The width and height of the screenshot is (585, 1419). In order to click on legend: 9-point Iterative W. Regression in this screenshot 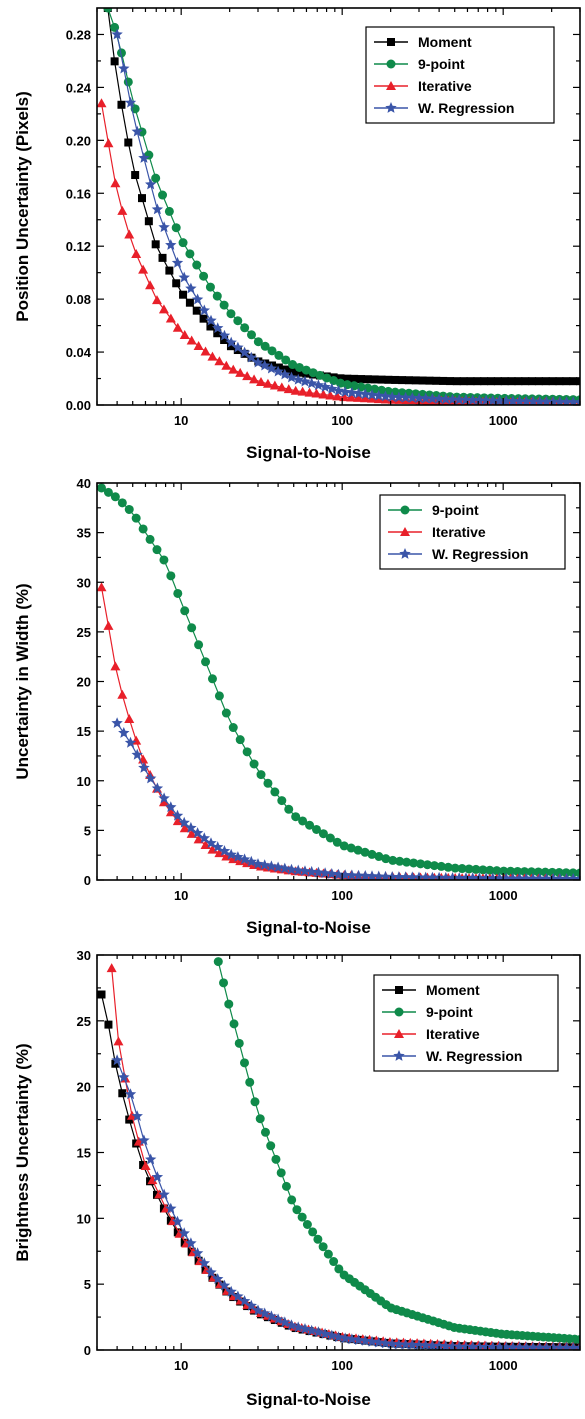, I will do `click(472, 532)`.